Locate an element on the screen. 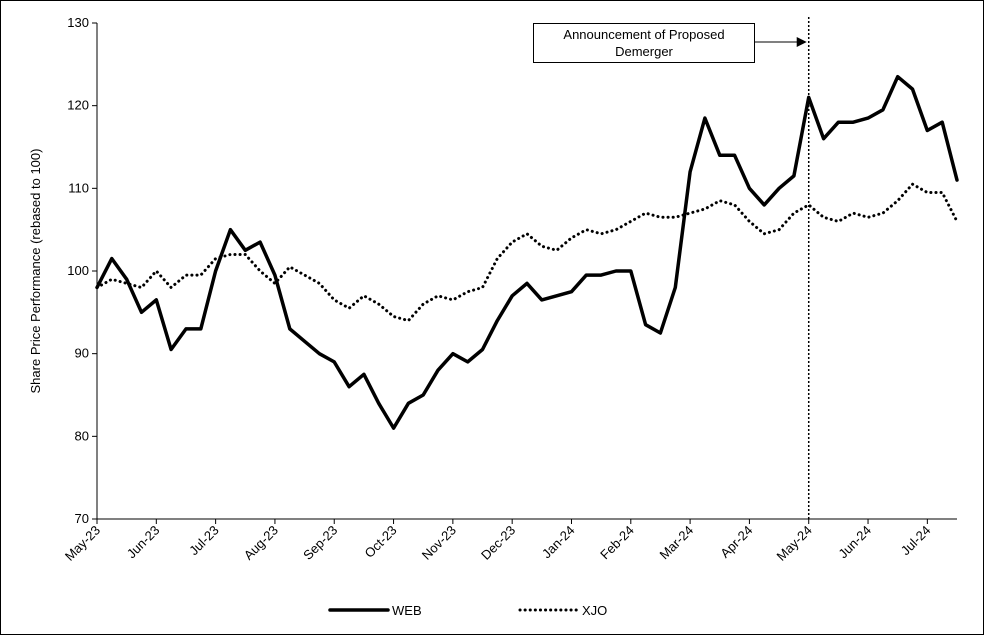 This screenshot has height=635, width=984. x-tick-label: Feb-24 is located at coordinates (617, 543).